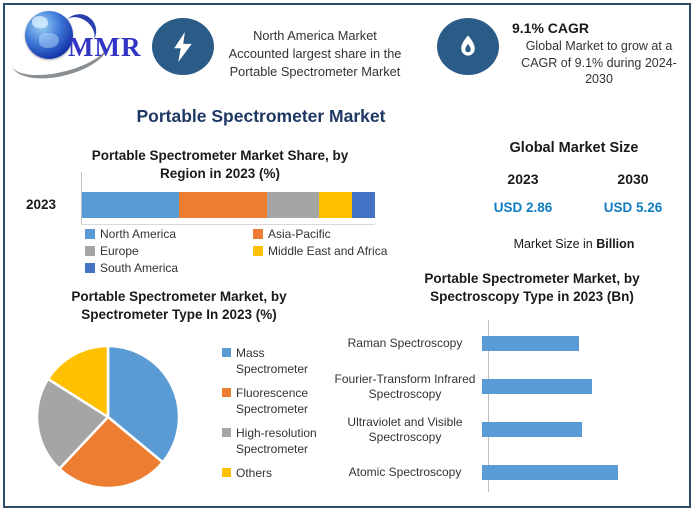 Image resolution: width=700 pixels, height=518 pixels. I want to click on legend-item: Middle East and Africa, so click(338, 251).